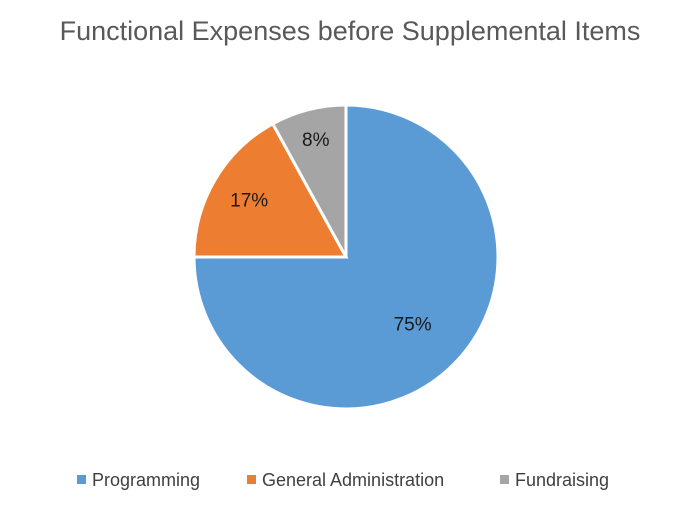 Image resolution: width=700 pixels, height=507 pixels. What do you see at coordinates (249, 201) in the screenshot?
I see `data-label-general-administration: 17%` at bounding box center [249, 201].